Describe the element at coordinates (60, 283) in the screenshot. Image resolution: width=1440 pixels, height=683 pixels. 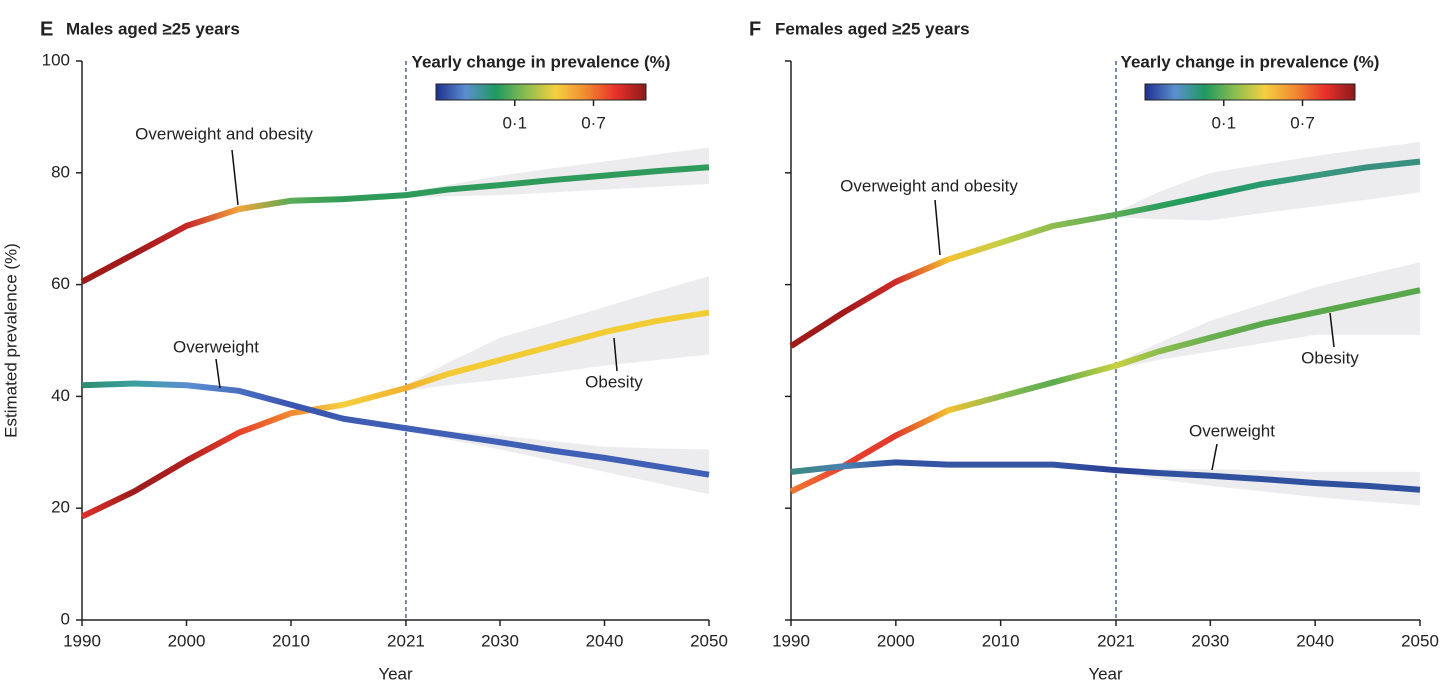
I see `y-tick-label: 60` at that location.